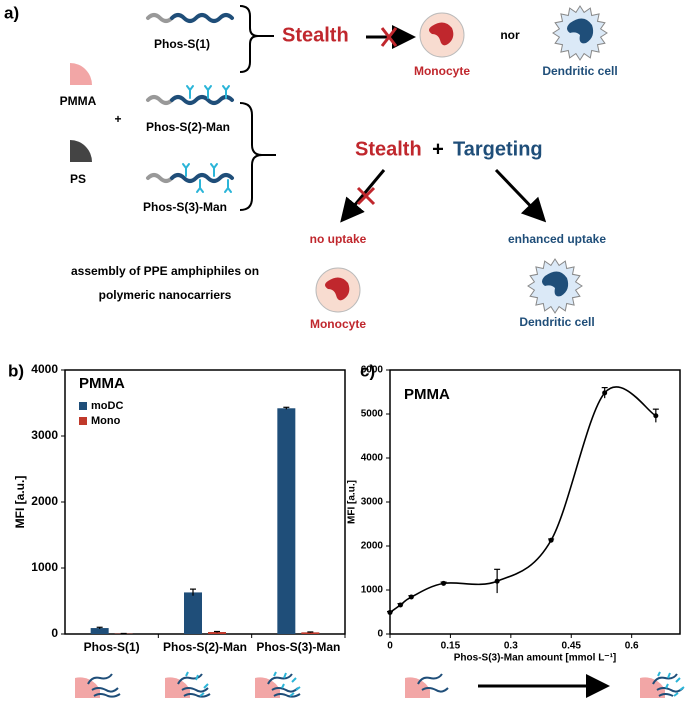  What do you see at coordinates (107, 406) in the screenshot?
I see `legend-label: moDC` at bounding box center [107, 406].